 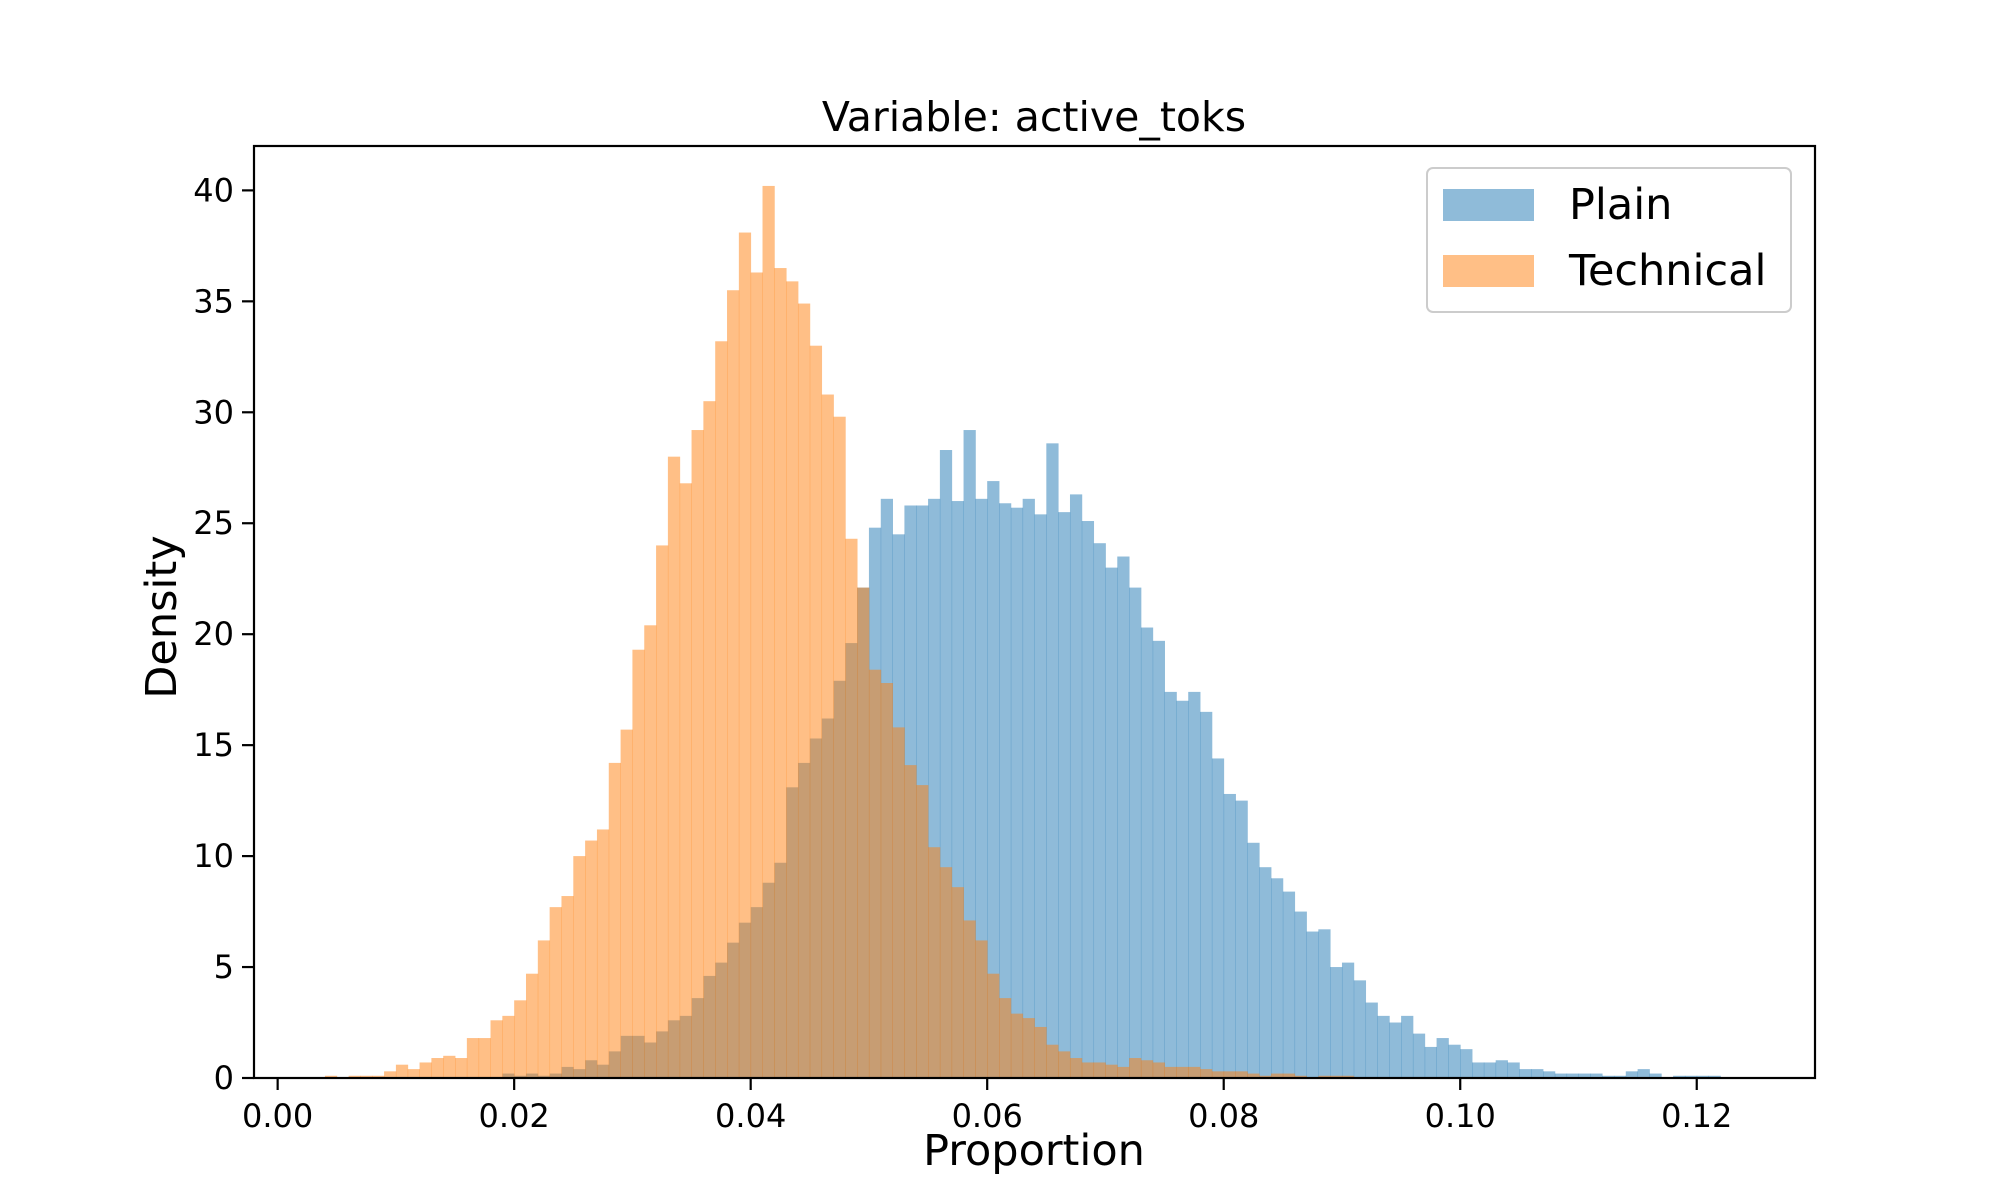 What do you see at coordinates (213, 412) in the screenshot?
I see `y-tick-label: 30` at bounding box center [213, 412].